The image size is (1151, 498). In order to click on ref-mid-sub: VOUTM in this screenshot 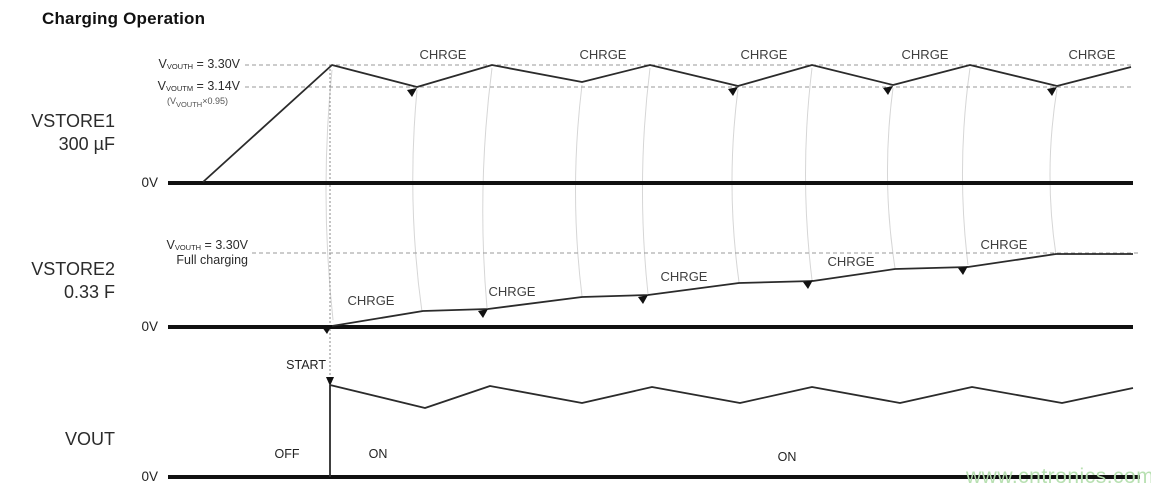, I will do `click(179, 88)`.